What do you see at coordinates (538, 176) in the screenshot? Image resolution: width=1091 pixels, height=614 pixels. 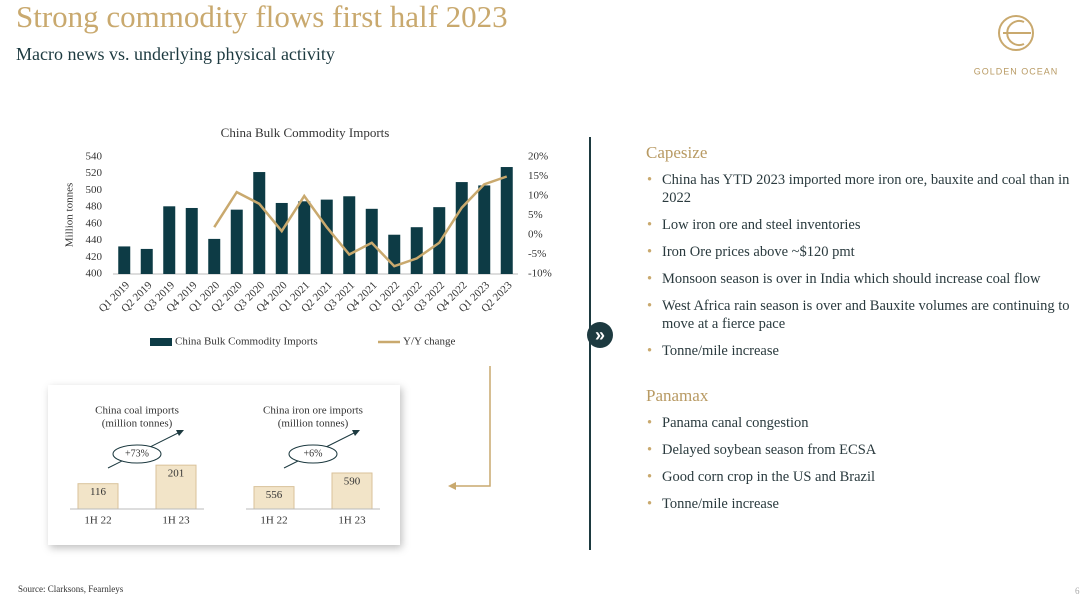 I see `y2-tick-label: 15%` at bounding box center [538, 176].